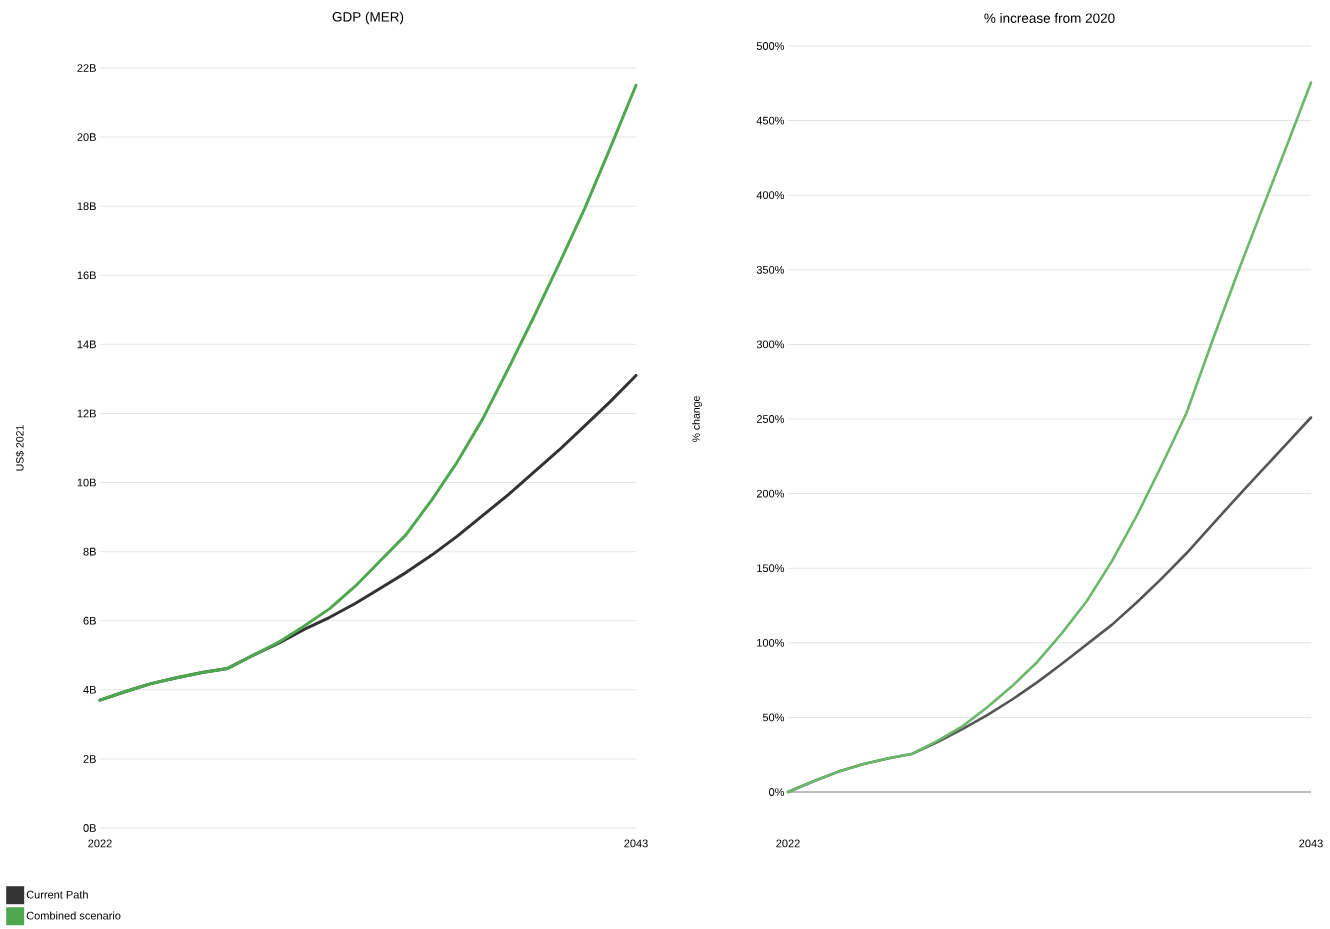  I want to click on y-axis-title: % change, so click(697, 419).